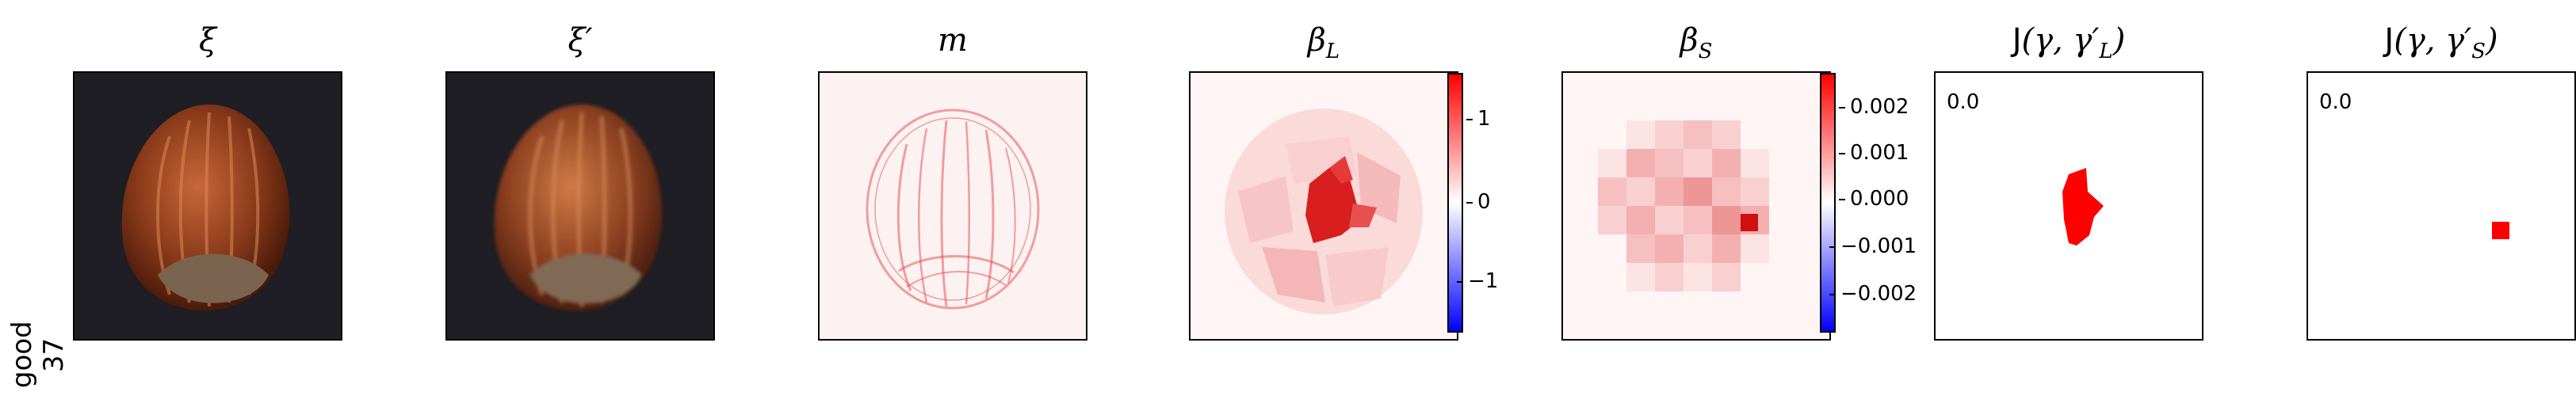 This screenshot has height=396, width=2576. What do you see at coordinates (1828, 203) in the screenshot?
I see `beta-s-colorbar` at bounding box center [1828, 203].